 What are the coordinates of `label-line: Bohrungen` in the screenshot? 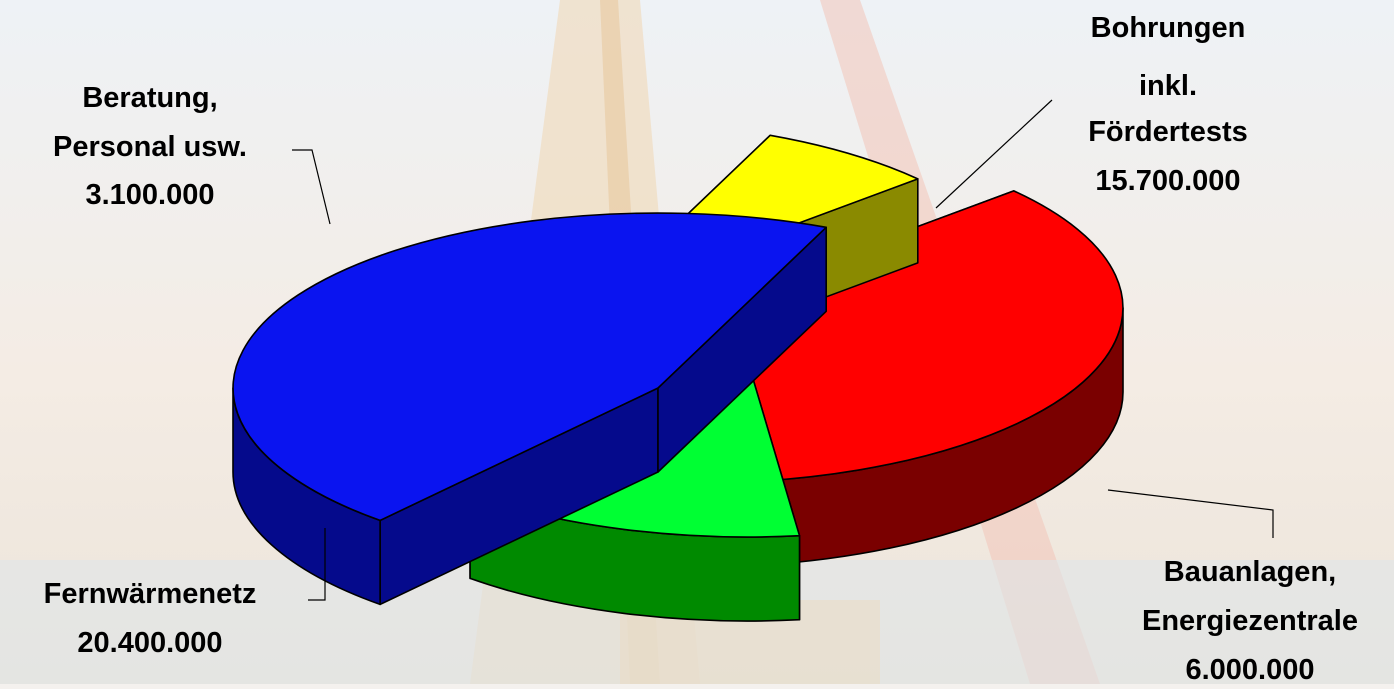 It's located at (1168, 28).